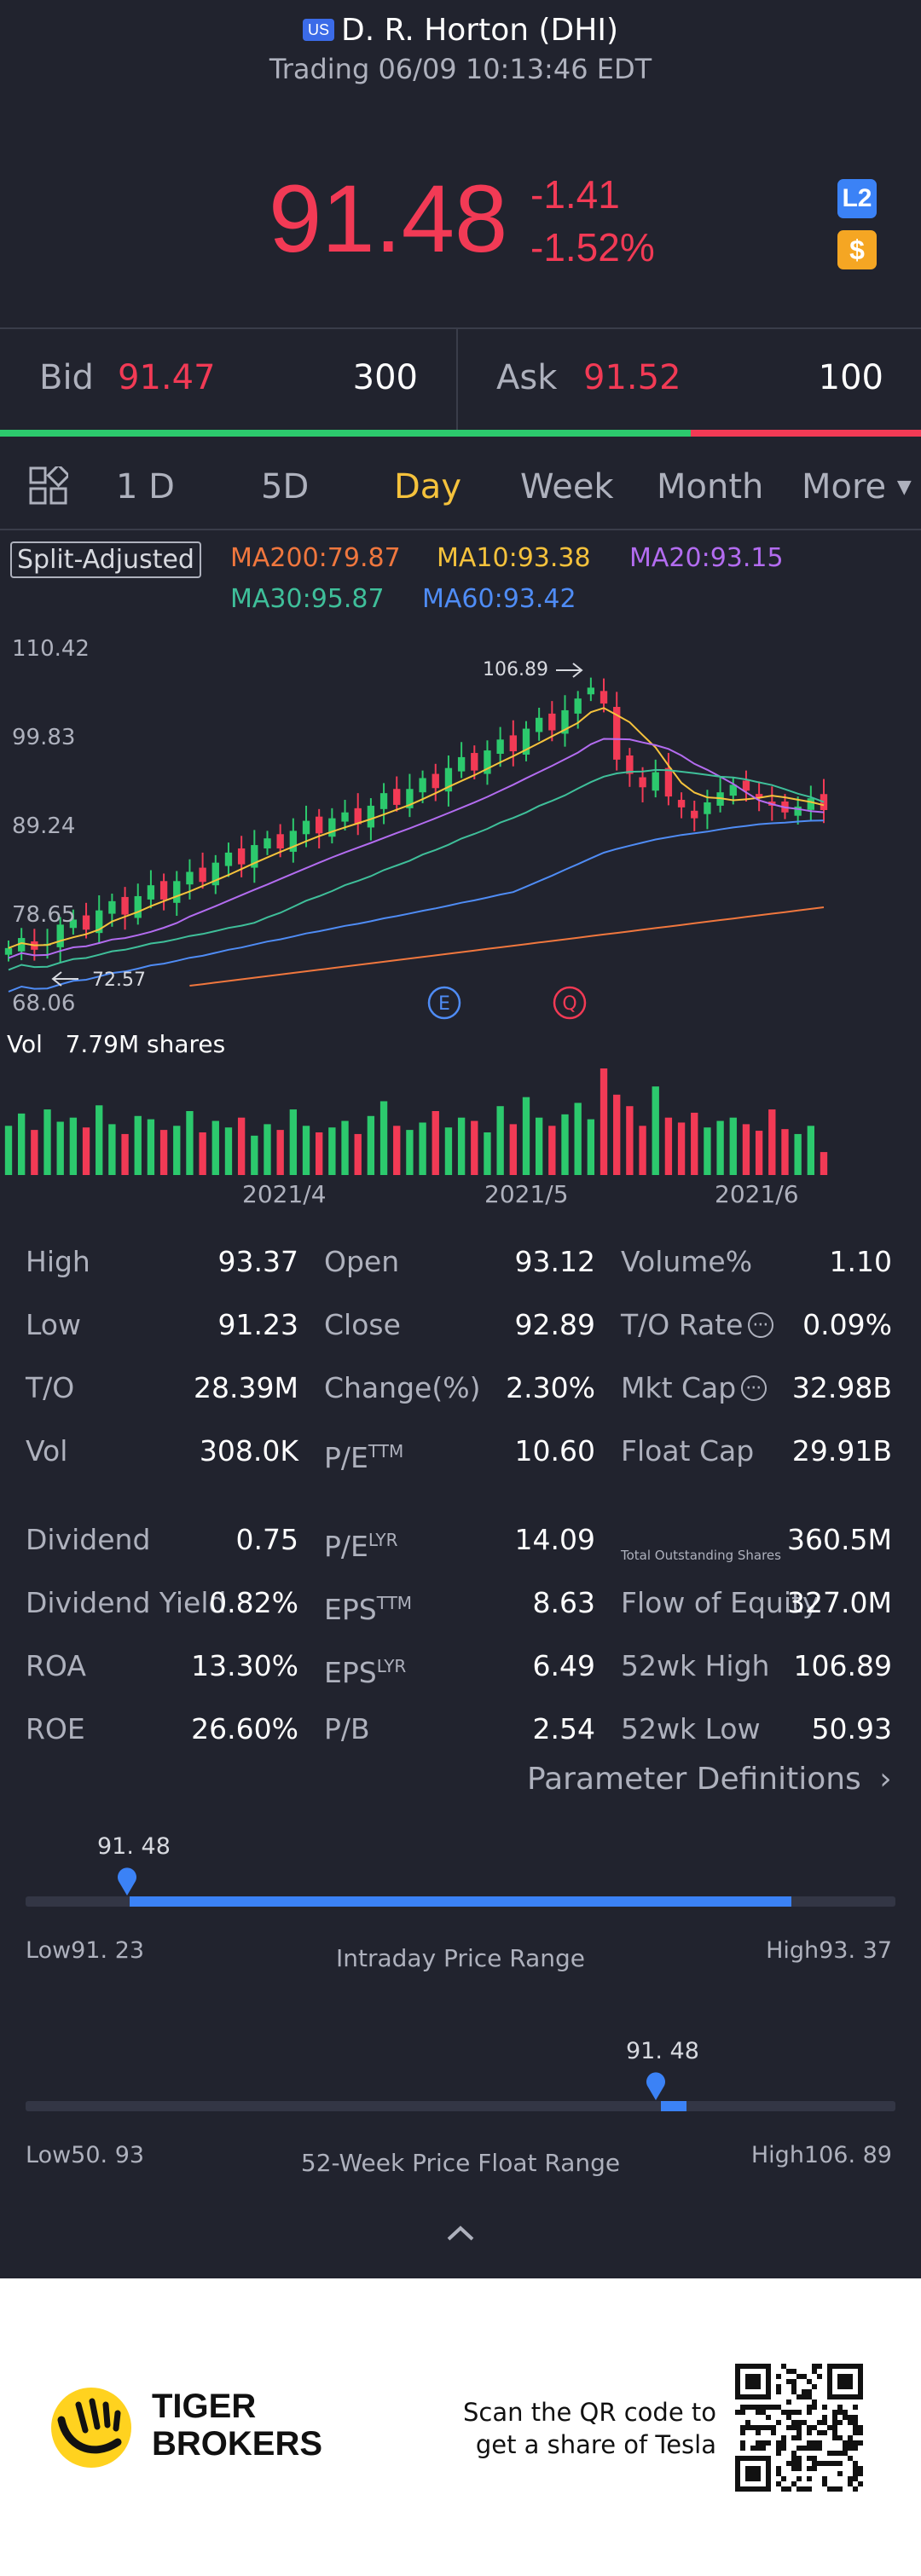 Image resolution: width=921 pixels, height=2576 pixels. Describe the element at coordinates (345, 434) in the screenshot. I see `bid-ratio-bar` at that location.